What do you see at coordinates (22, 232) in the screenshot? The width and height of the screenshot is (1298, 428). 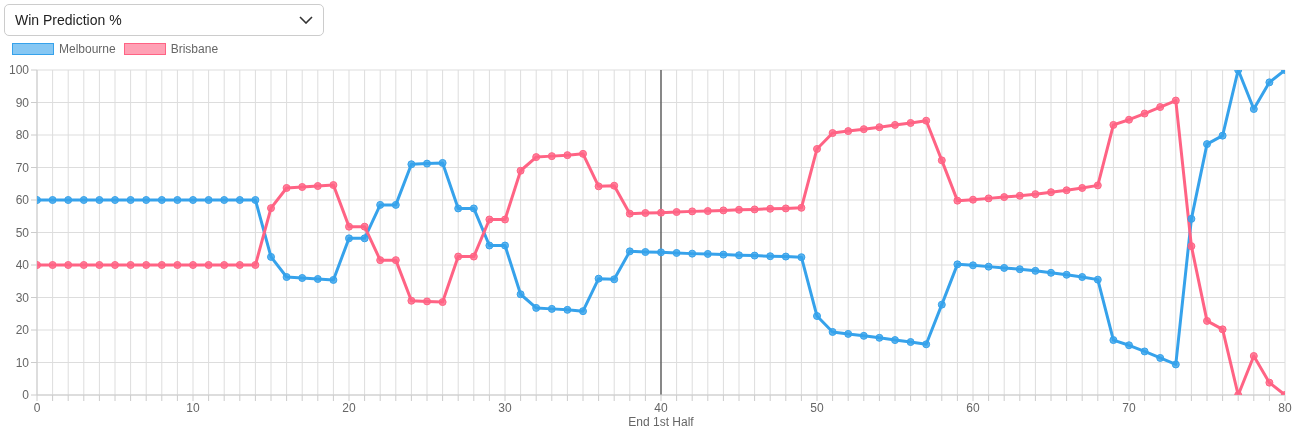 I see `y-tick-label: 50` at bounding box center [22, 232].